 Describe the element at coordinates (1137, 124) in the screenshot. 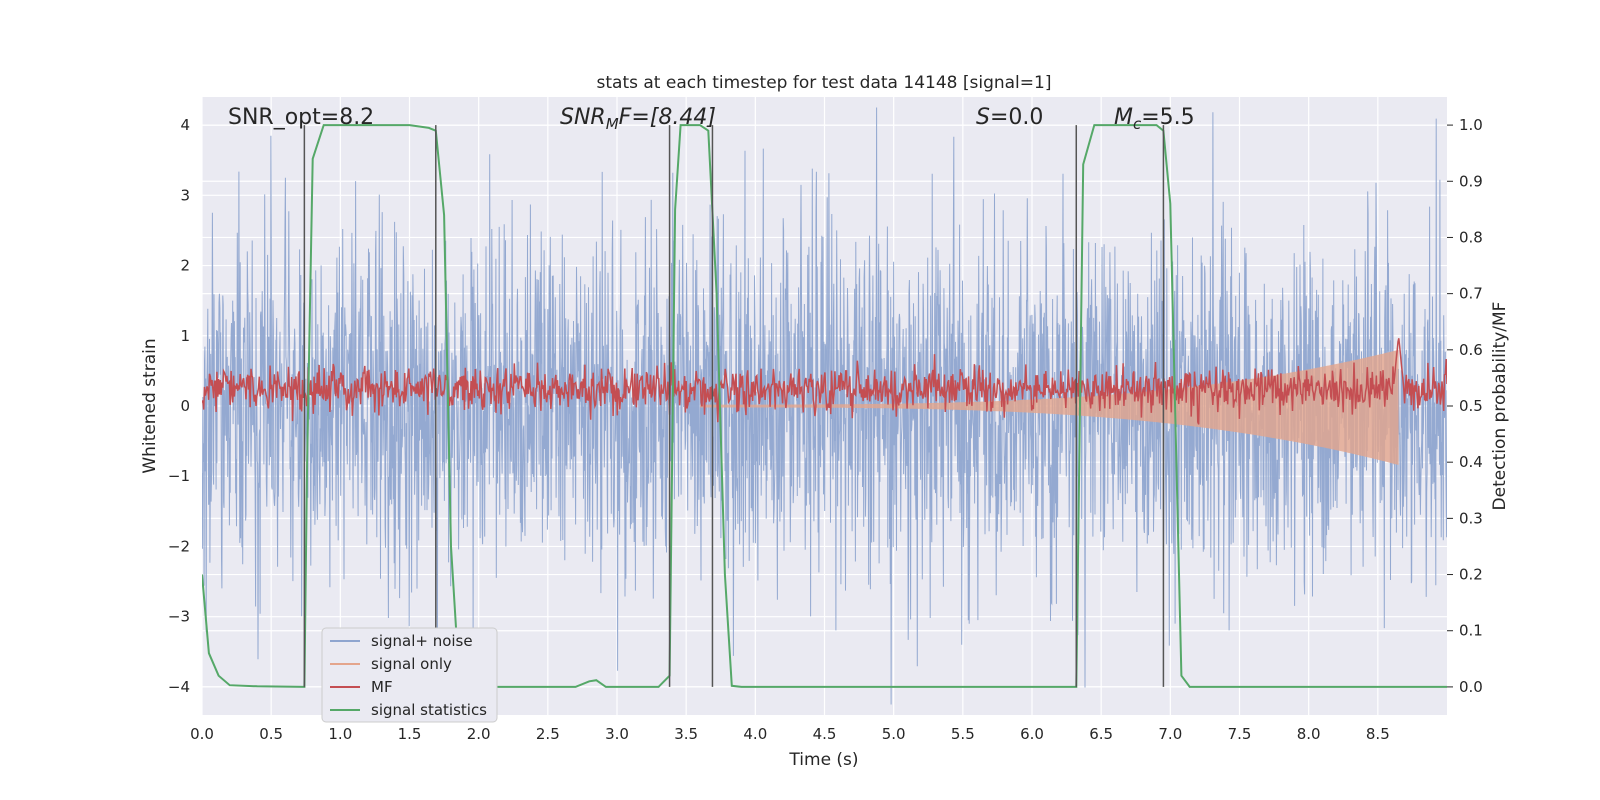

I see `annotation-mc-sub: c` at that location.